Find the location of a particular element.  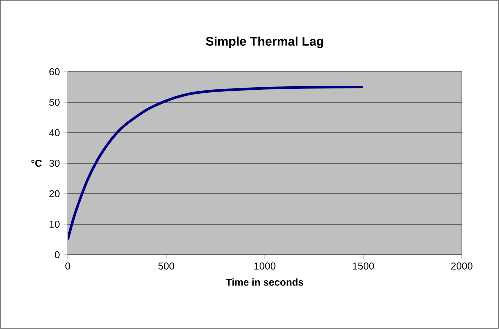

y-tick-label: 40 is located at coordinates (54, 133).